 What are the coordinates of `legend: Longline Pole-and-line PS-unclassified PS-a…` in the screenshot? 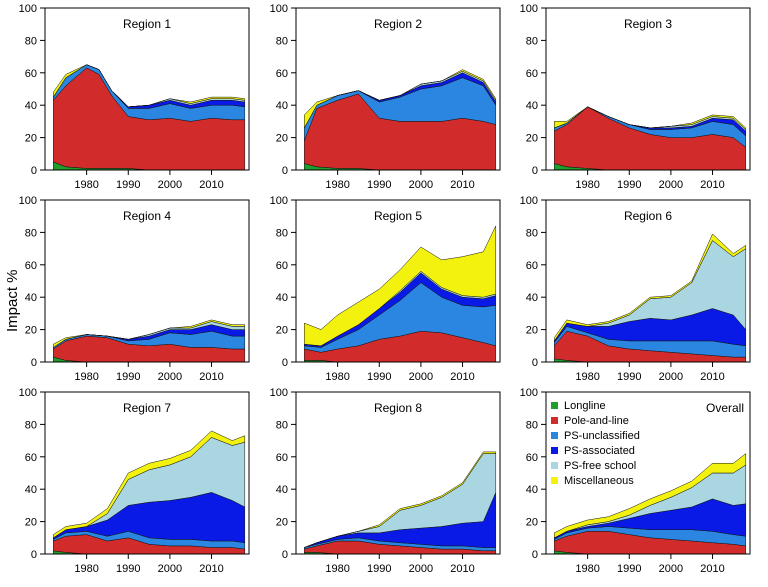 It's located at (595, 443).